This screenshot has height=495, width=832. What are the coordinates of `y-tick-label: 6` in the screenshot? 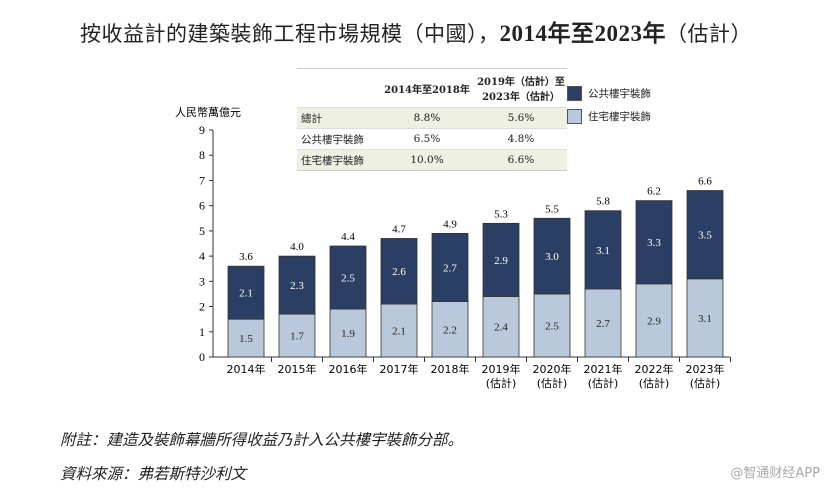 It's located at (202, 206).